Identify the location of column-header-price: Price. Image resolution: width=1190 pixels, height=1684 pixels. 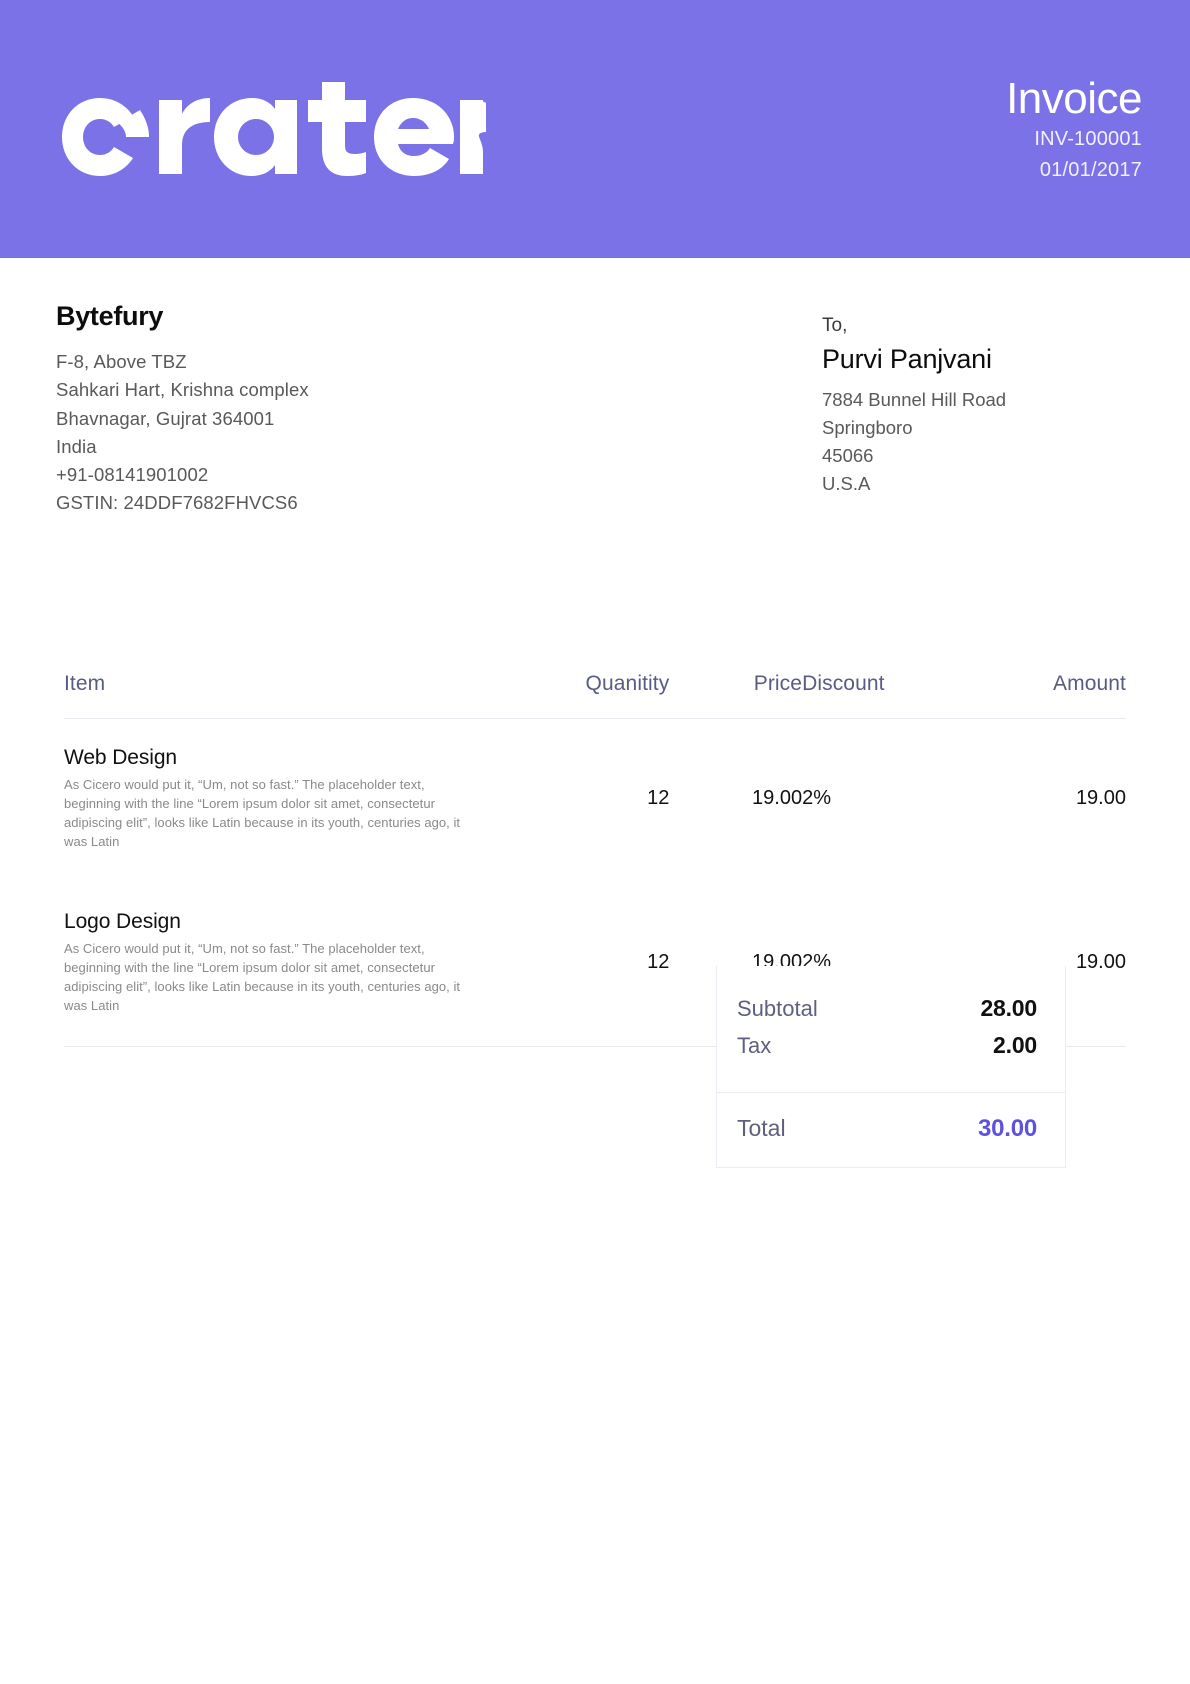
(778, 683).